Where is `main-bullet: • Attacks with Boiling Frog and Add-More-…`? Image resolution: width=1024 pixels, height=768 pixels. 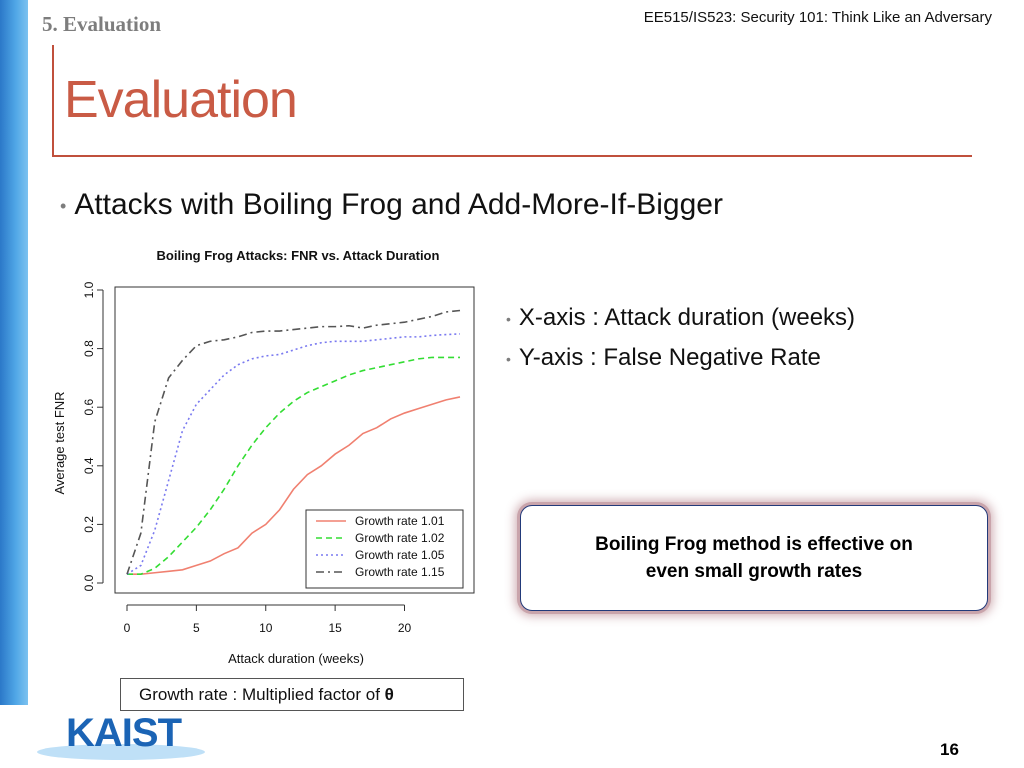 main-bullet: • Attacks with Boiling Frog and Add-More-… is located at coordinates (391, 205).